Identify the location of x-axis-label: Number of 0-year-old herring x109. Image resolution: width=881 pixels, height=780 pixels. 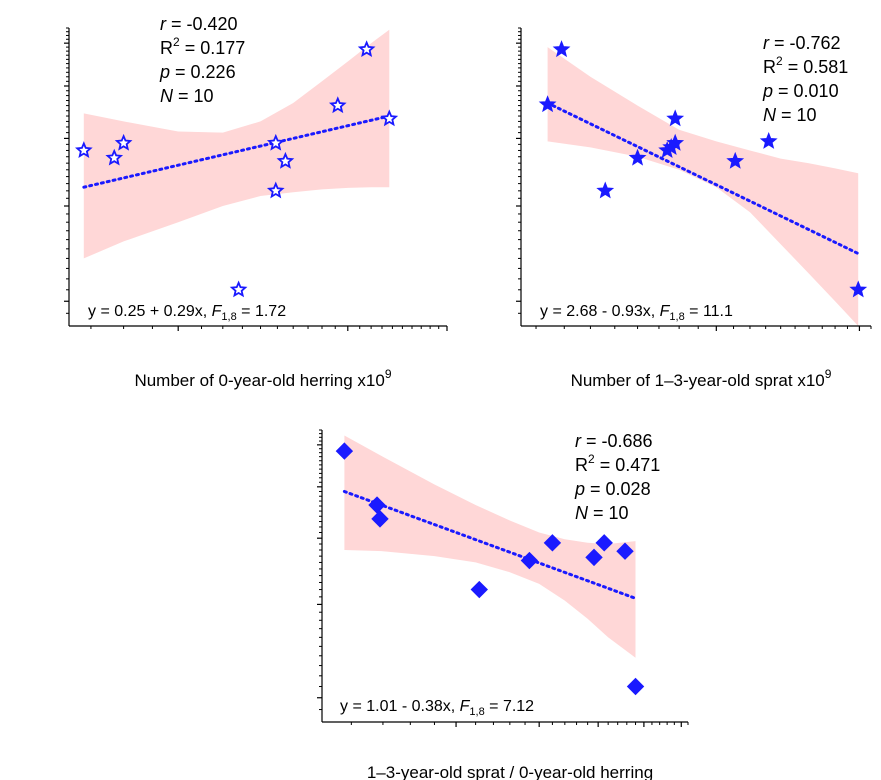
(262, 378).